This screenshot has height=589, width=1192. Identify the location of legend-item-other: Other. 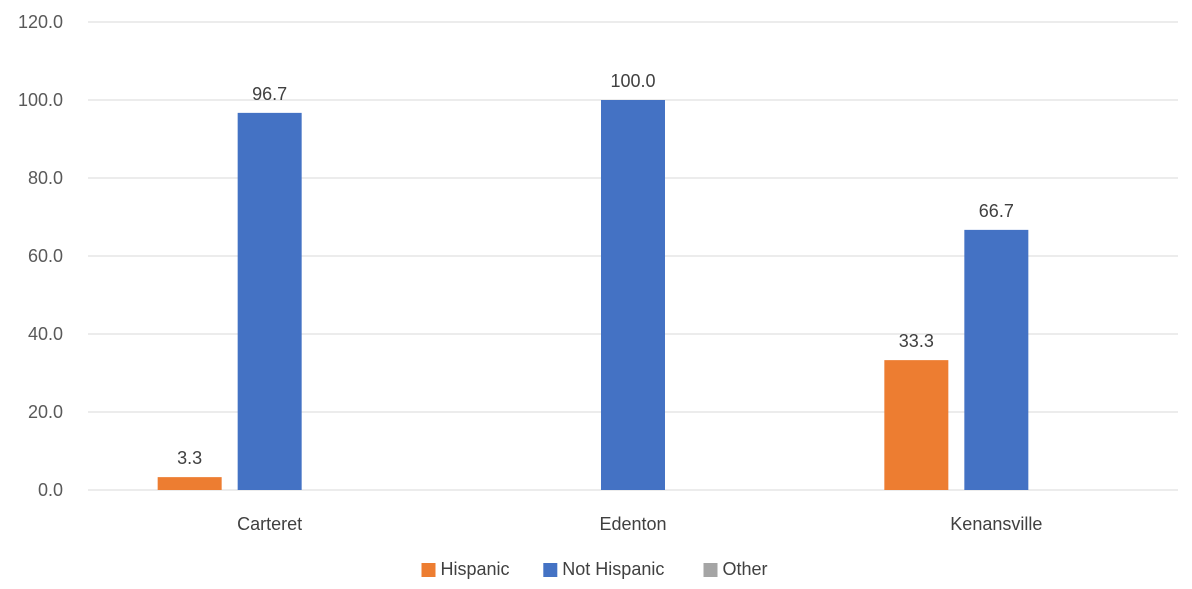
(735, 569).